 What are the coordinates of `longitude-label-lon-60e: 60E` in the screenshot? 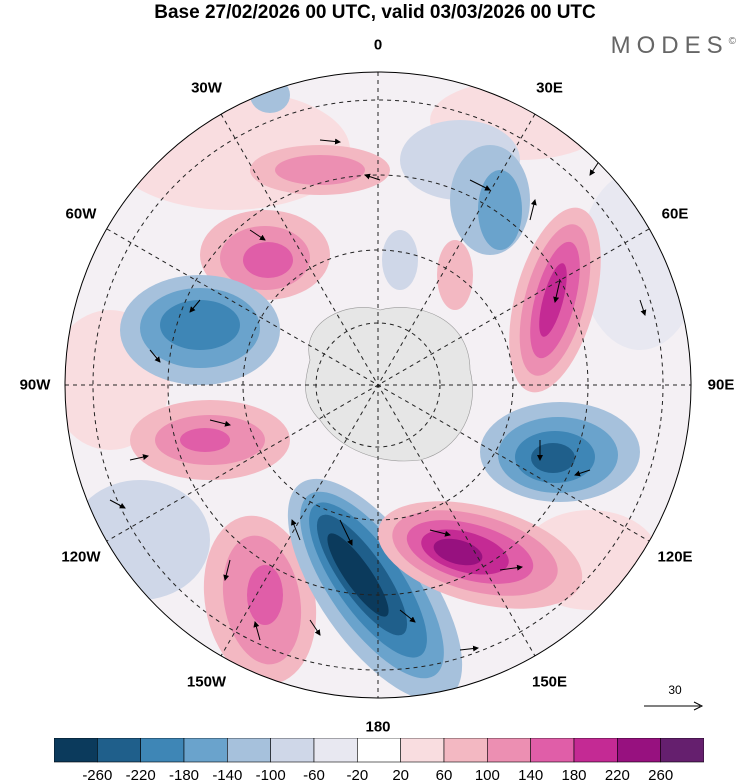 It's located at (675, 213).